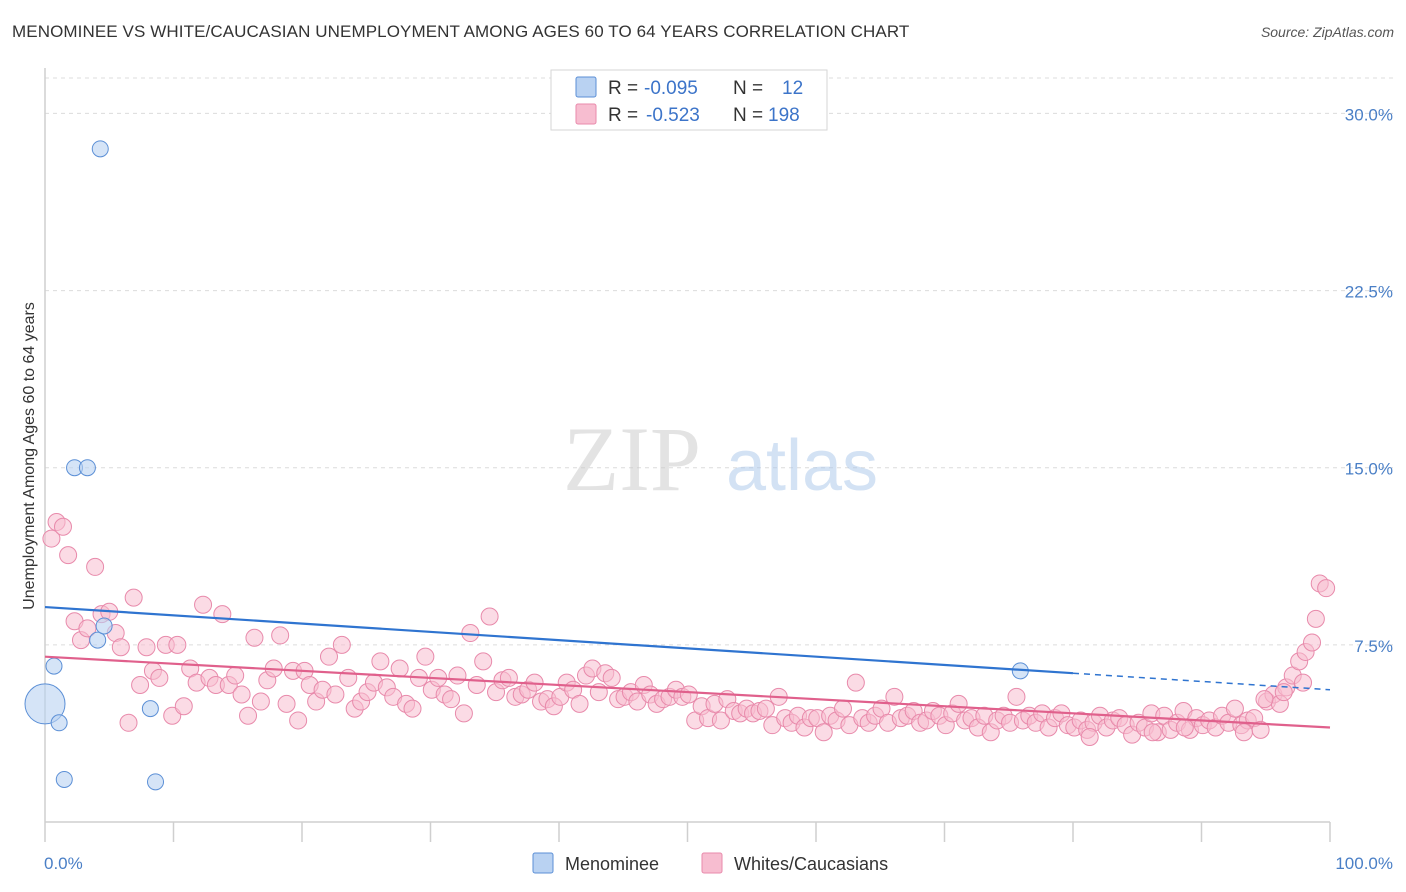  I want to click on series-legend: Menominee Whites/Caucasians, so click(710, 863).